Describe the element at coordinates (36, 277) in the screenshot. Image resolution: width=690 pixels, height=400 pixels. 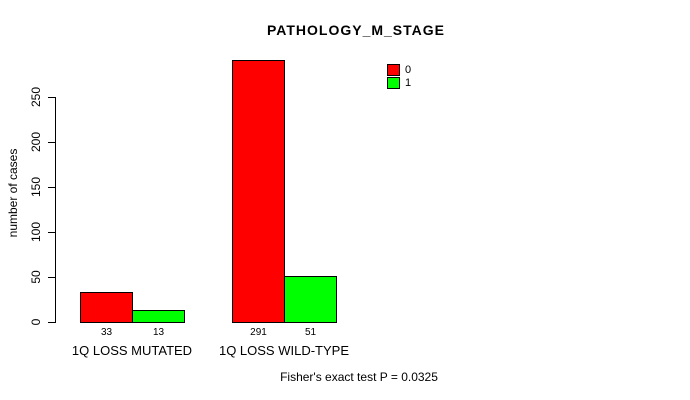
I see `y-tick-label: 50` at that location.